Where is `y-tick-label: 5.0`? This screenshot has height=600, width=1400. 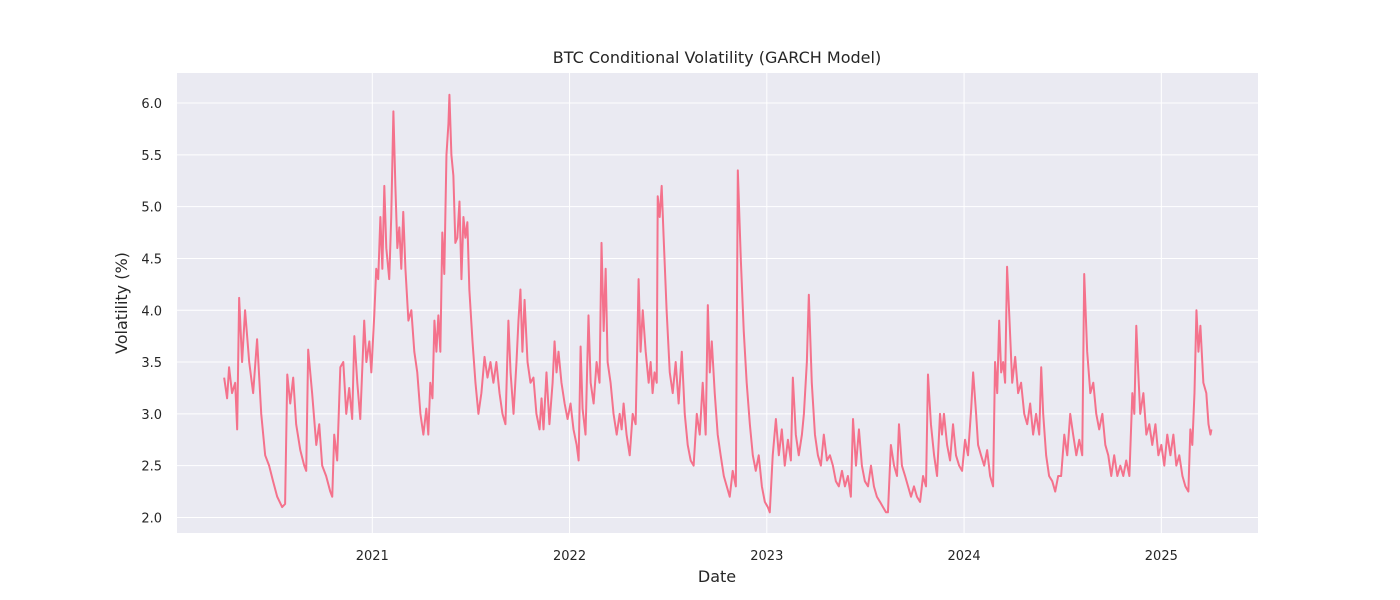 y-tick-label: 5.0 is located at coordinates (151, 208).